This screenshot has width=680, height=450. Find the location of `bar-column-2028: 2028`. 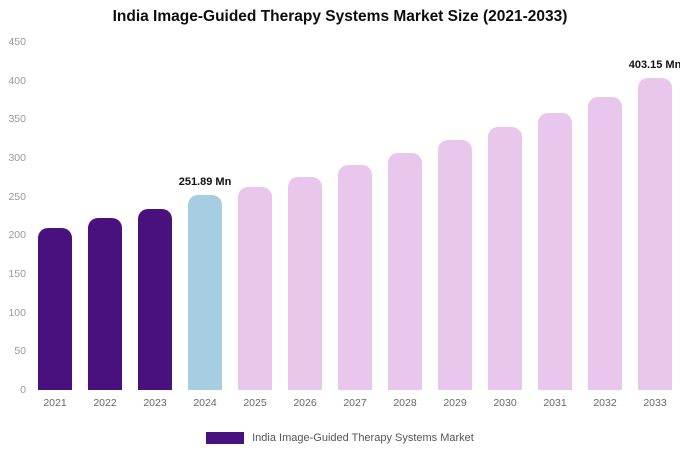

bar-column-2028: 2028 is located at coordinates (405, 225).